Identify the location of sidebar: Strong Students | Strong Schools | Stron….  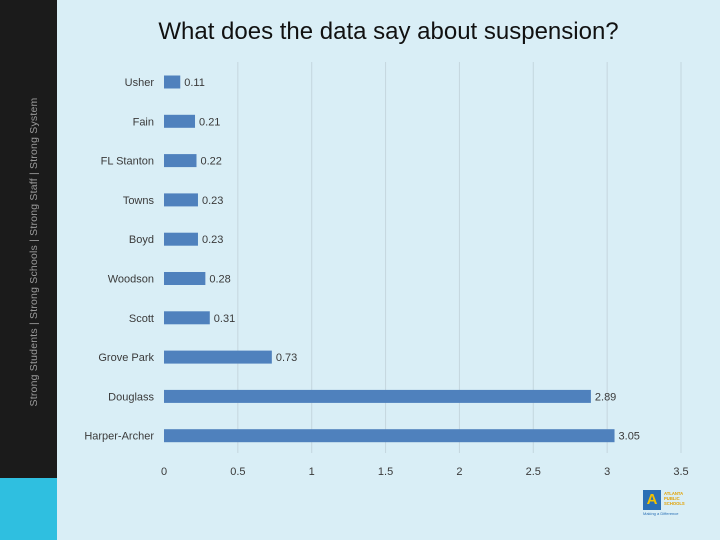
(28, 270).